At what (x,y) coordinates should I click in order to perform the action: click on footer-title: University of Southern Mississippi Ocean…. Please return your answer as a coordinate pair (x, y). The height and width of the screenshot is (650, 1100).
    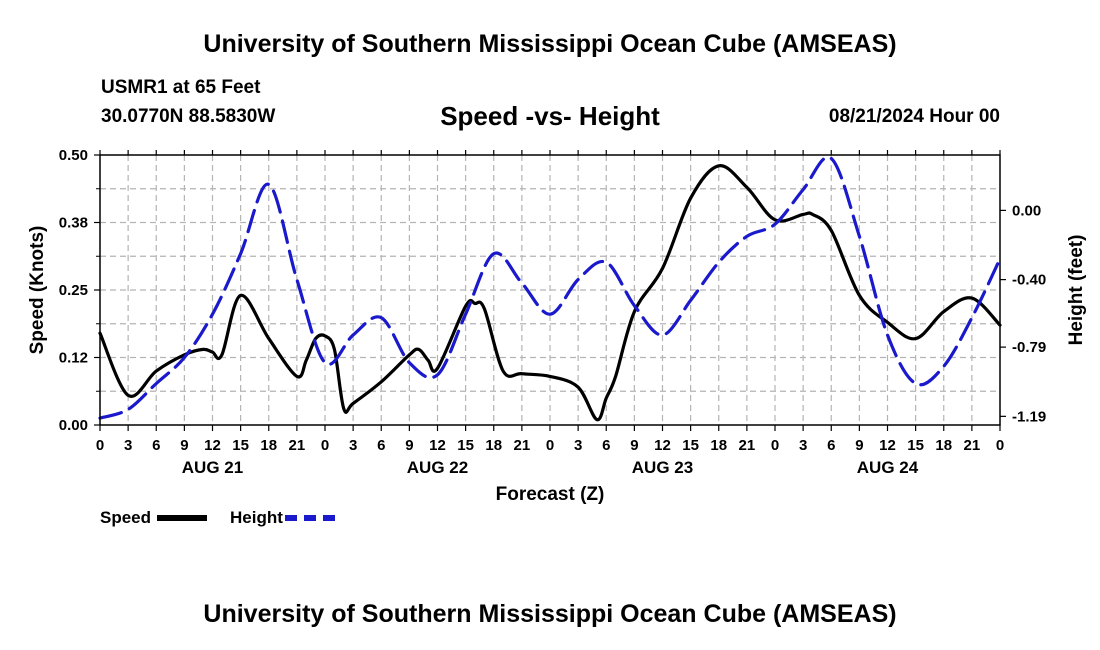
    Looking at the image, I should click on (550, 614).